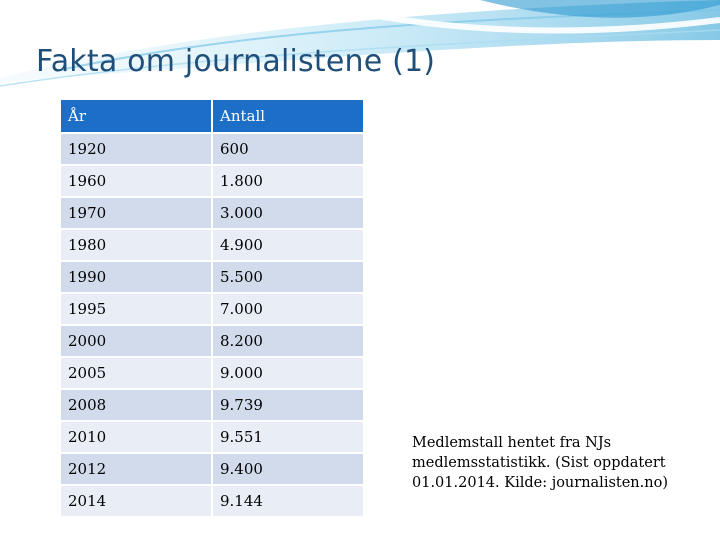 The image size is (720, 540). What do you see at coordinates (212, 245) in the screenshot?
I see `table-row: 1980 4.900` at bounding box center [212, 245].